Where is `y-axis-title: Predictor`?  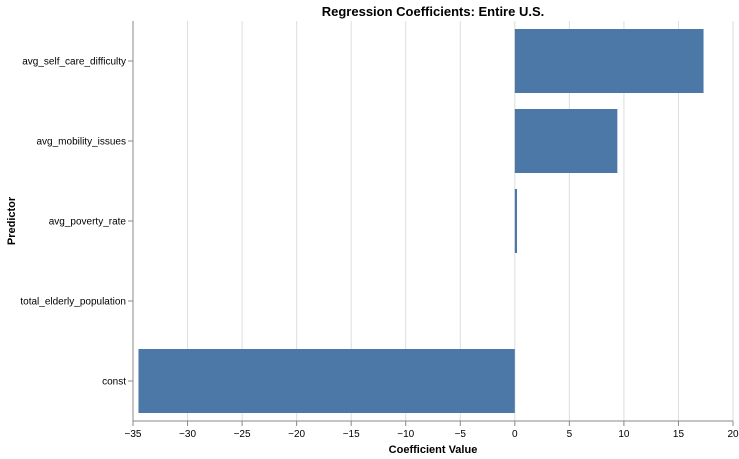
y-axis-title: Predictor is located at coordinates (12, 220).